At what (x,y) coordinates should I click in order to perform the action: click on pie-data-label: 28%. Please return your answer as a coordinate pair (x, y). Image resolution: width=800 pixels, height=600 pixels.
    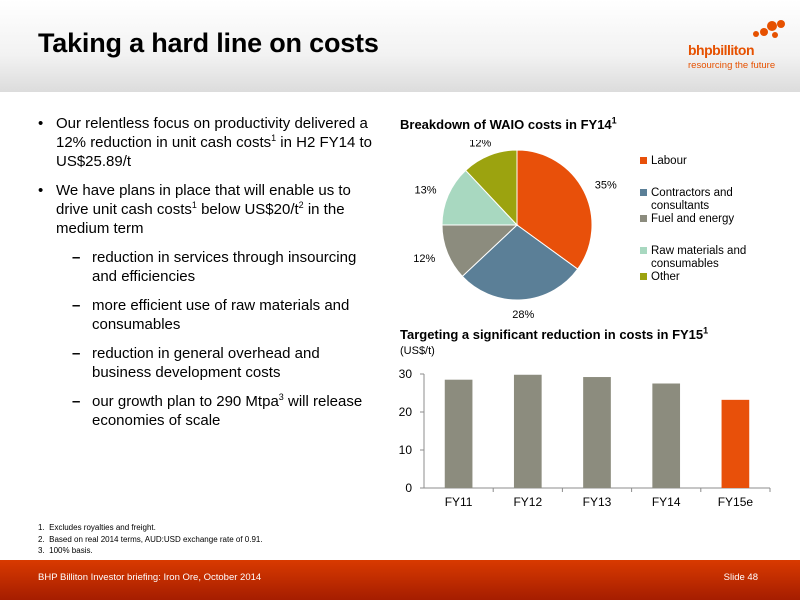
    Looking at the image, I should click on (523, 314).